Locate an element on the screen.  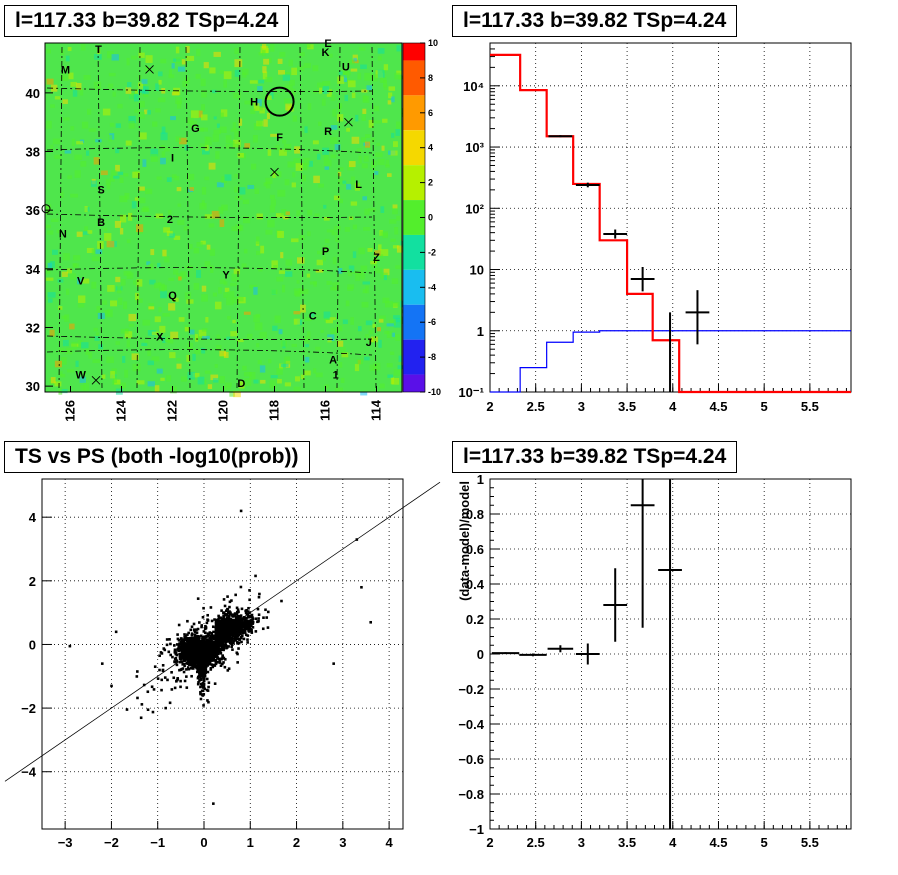
residual-x-tick-label: 5.5 is located at coordinates (810, 842).